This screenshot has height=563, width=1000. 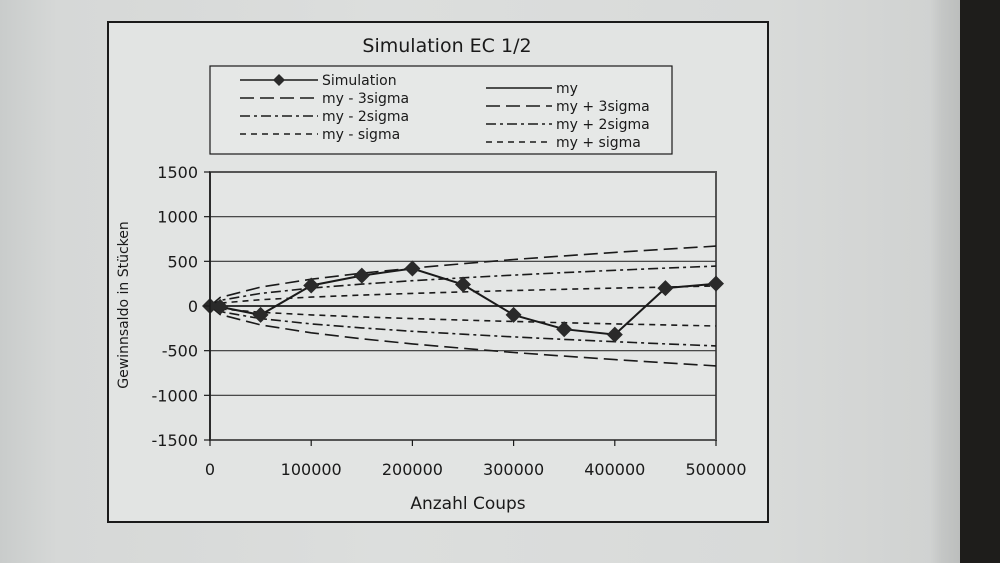 I want to click on x-axis-label: Anzahl Coups, so click(x=467, y=504).